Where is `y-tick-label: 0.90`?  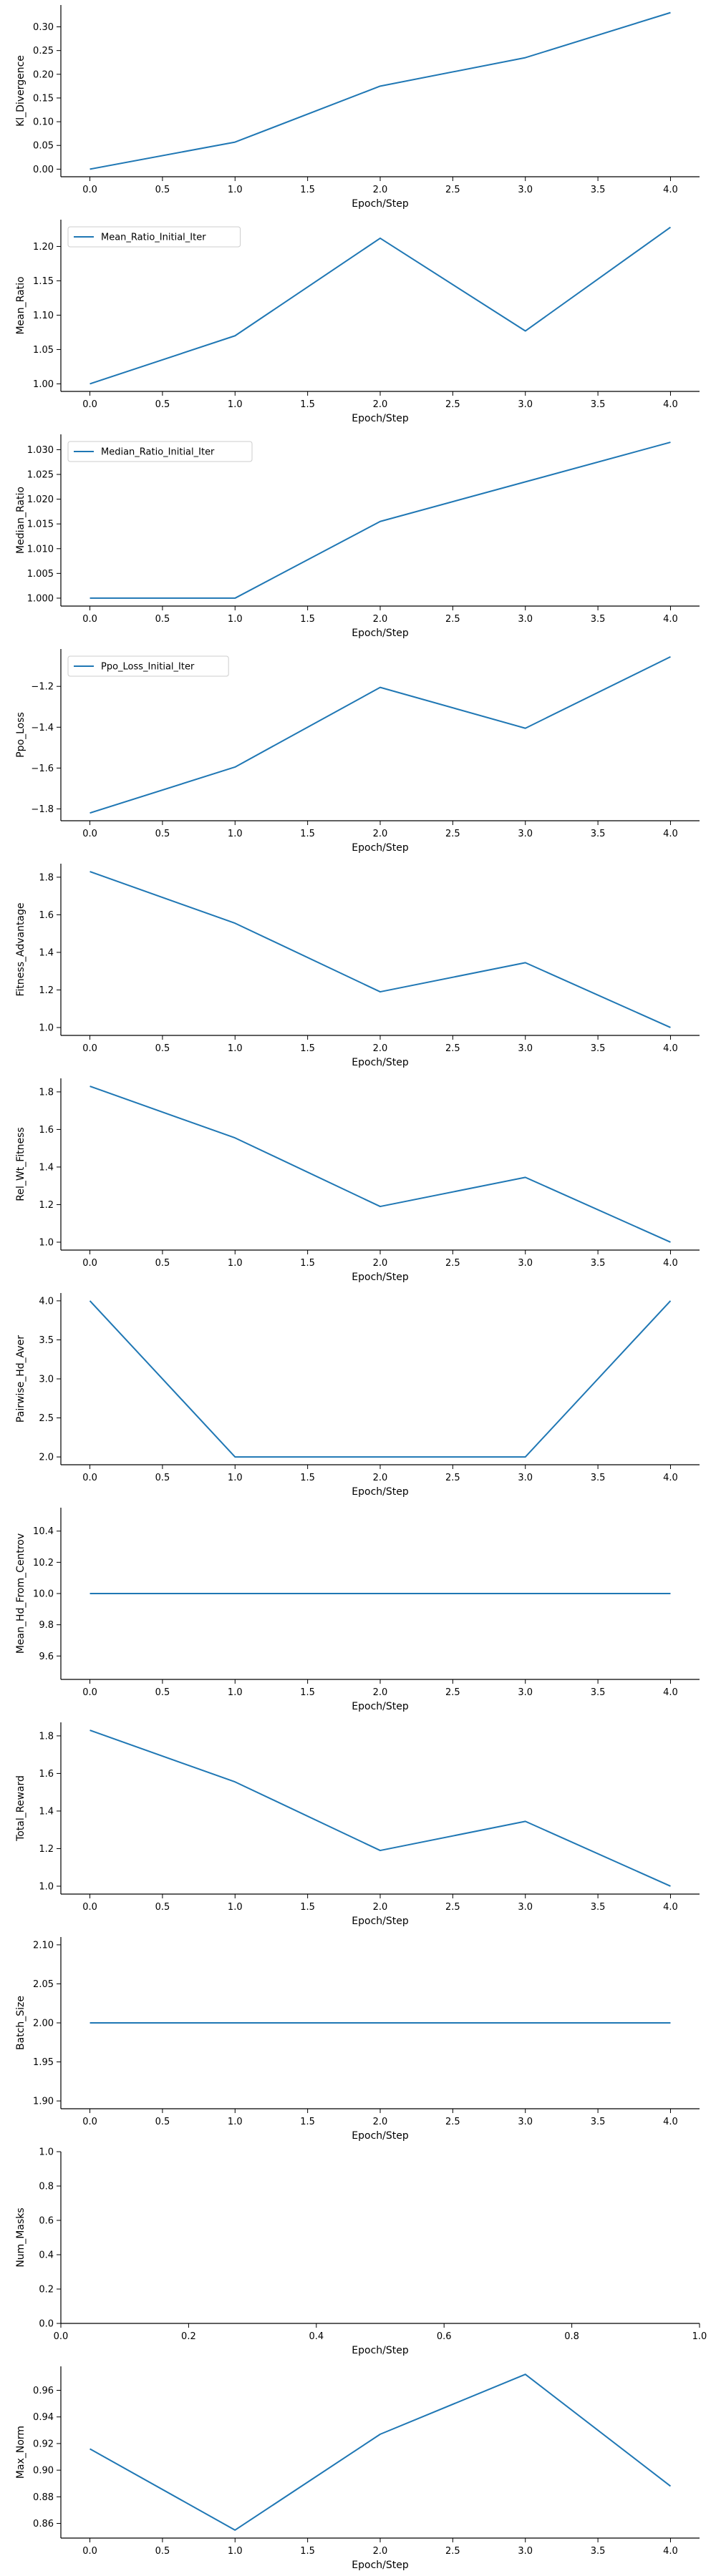
y-tick-label: 0.90 is located at coordinates (43, 2471).